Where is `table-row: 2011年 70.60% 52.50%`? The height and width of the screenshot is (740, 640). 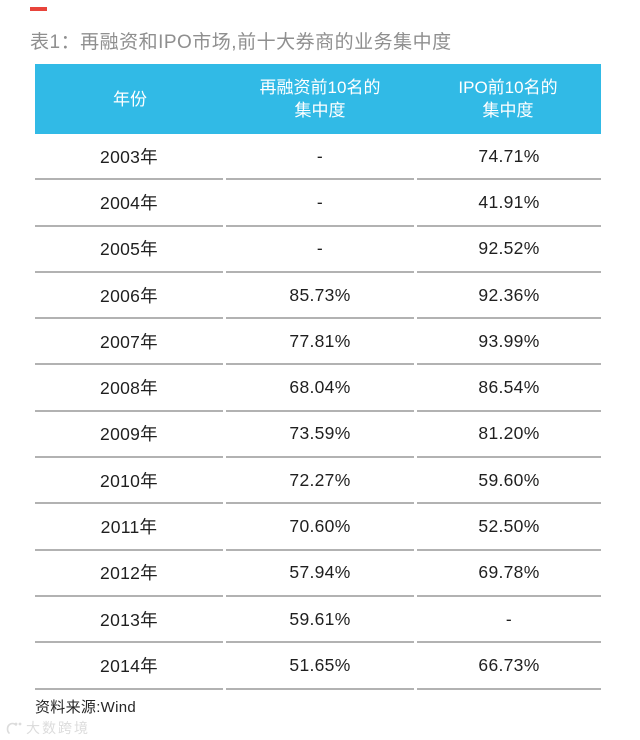 table-row: 2011年 70.60% 52.50% is located at coordinates (318, 527).